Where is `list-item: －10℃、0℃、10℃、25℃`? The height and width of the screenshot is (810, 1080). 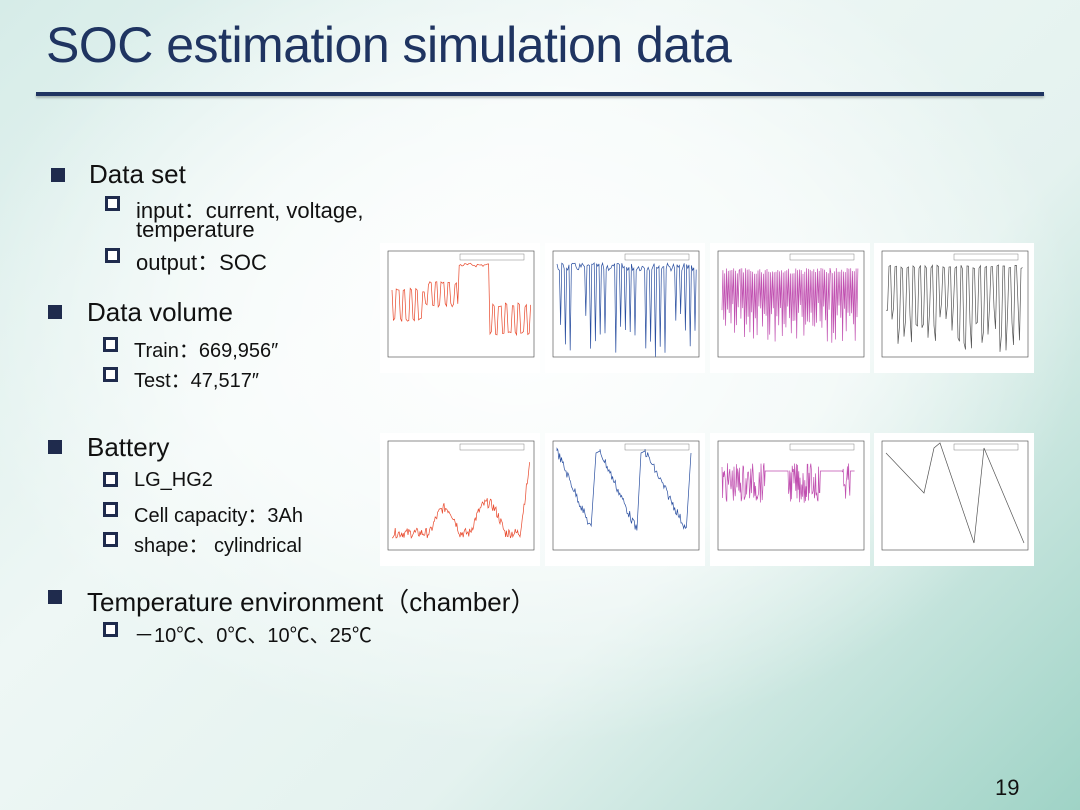 list-item: －10℃、0℃、10℃、25℃ is located at coordinates (253, 636).